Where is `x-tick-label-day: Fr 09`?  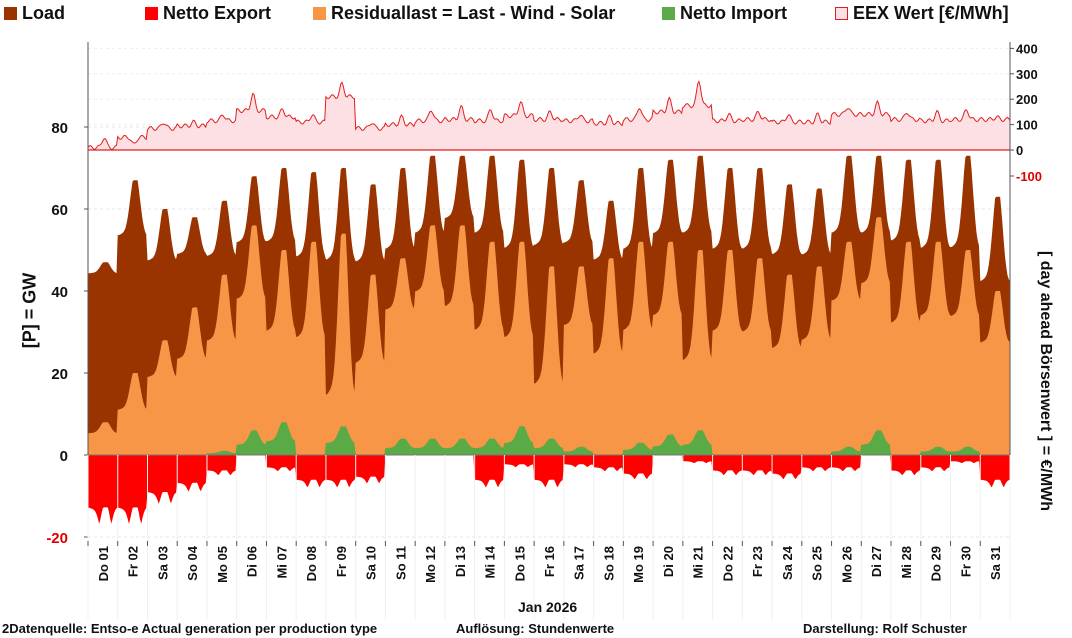
x-tick-label-day: Fr 09 is located at coordinates (341, 561).